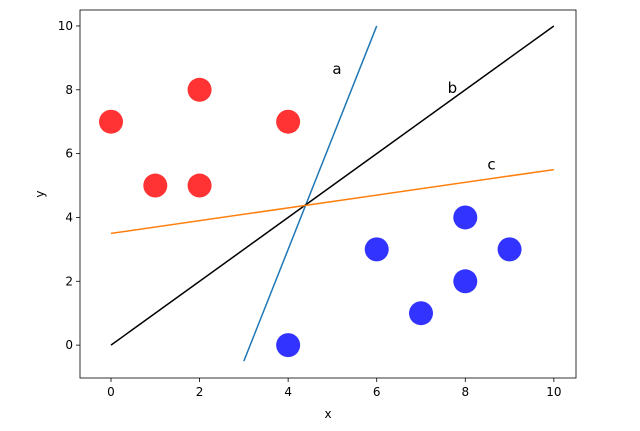  I want to click on x-tick-label: 10, so click(553, 392).